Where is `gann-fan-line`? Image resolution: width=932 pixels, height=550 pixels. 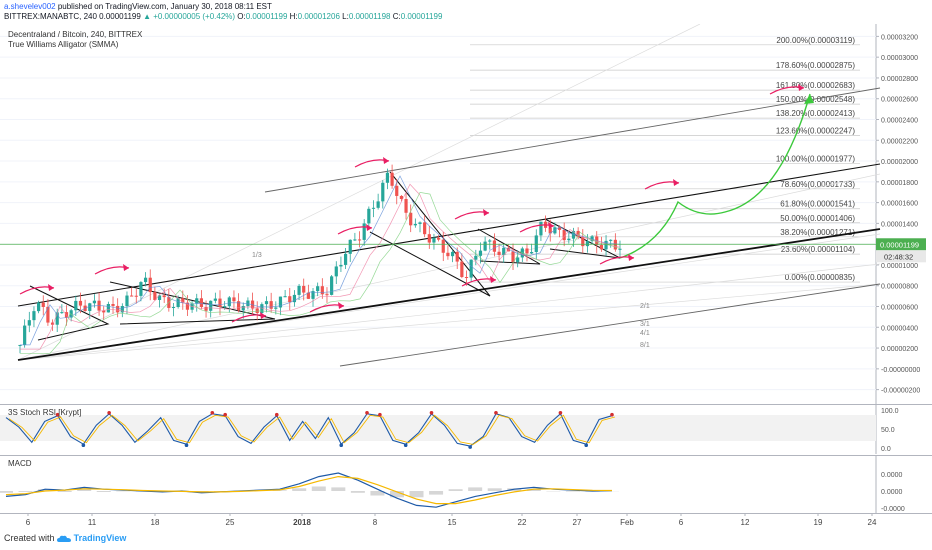
gann-fan-line is located at coordinates (449, 322).